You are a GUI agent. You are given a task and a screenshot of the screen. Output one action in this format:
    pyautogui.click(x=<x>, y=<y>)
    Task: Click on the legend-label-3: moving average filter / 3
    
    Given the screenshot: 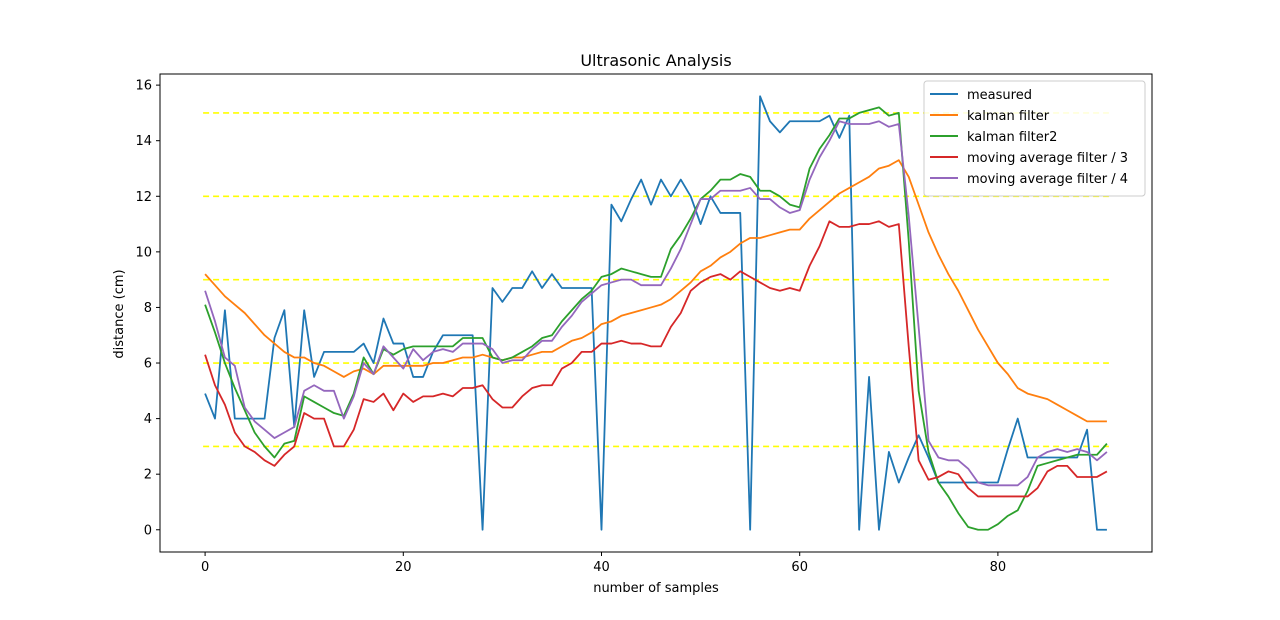 What is the action you would take?
    pyautogui.click(x=1047, y=158)
    